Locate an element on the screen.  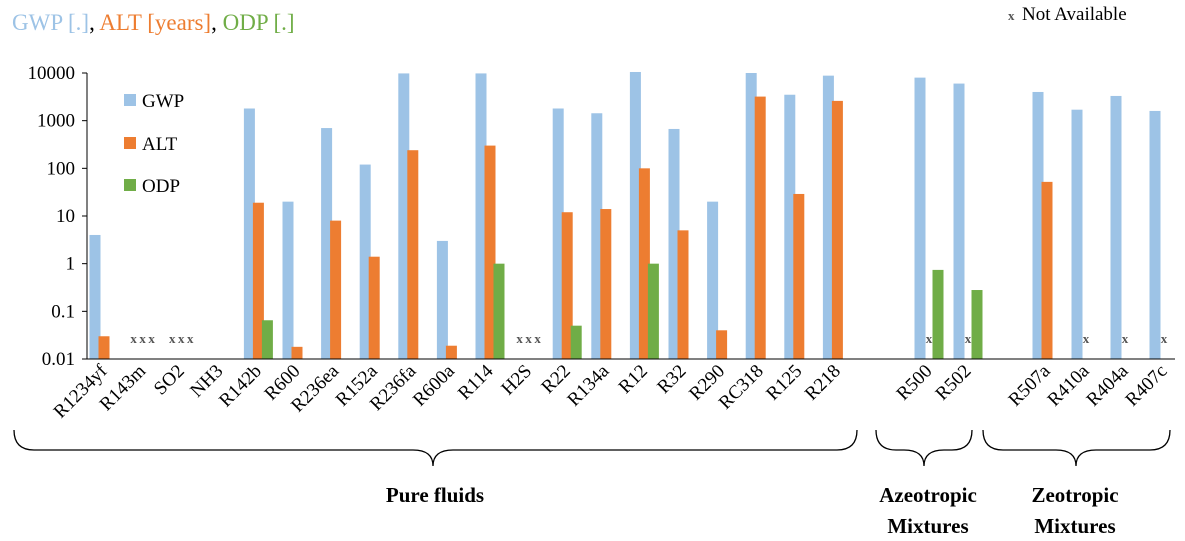
na-mark-r410a-alt: x is located at coordinates (1086, 338).